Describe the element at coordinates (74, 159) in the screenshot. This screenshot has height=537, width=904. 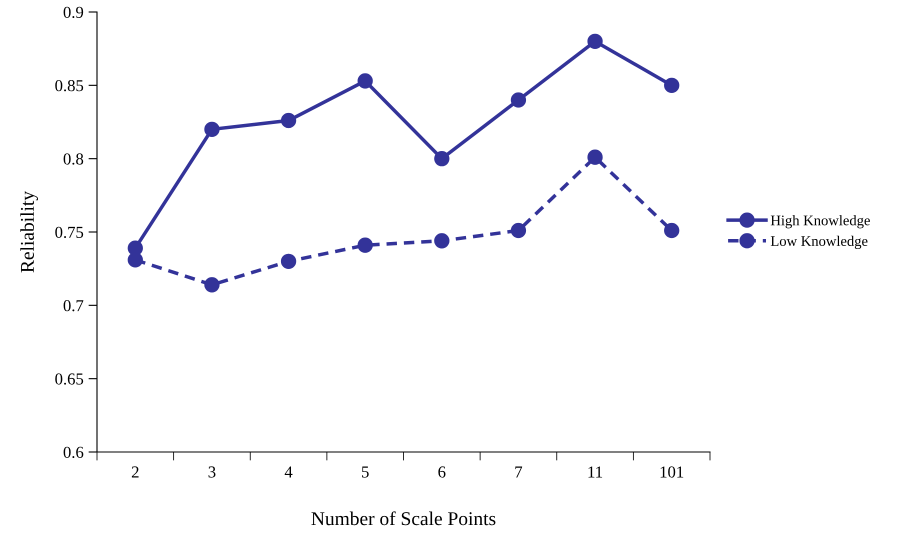
I see `y-tick-label: 0.8` at that location.